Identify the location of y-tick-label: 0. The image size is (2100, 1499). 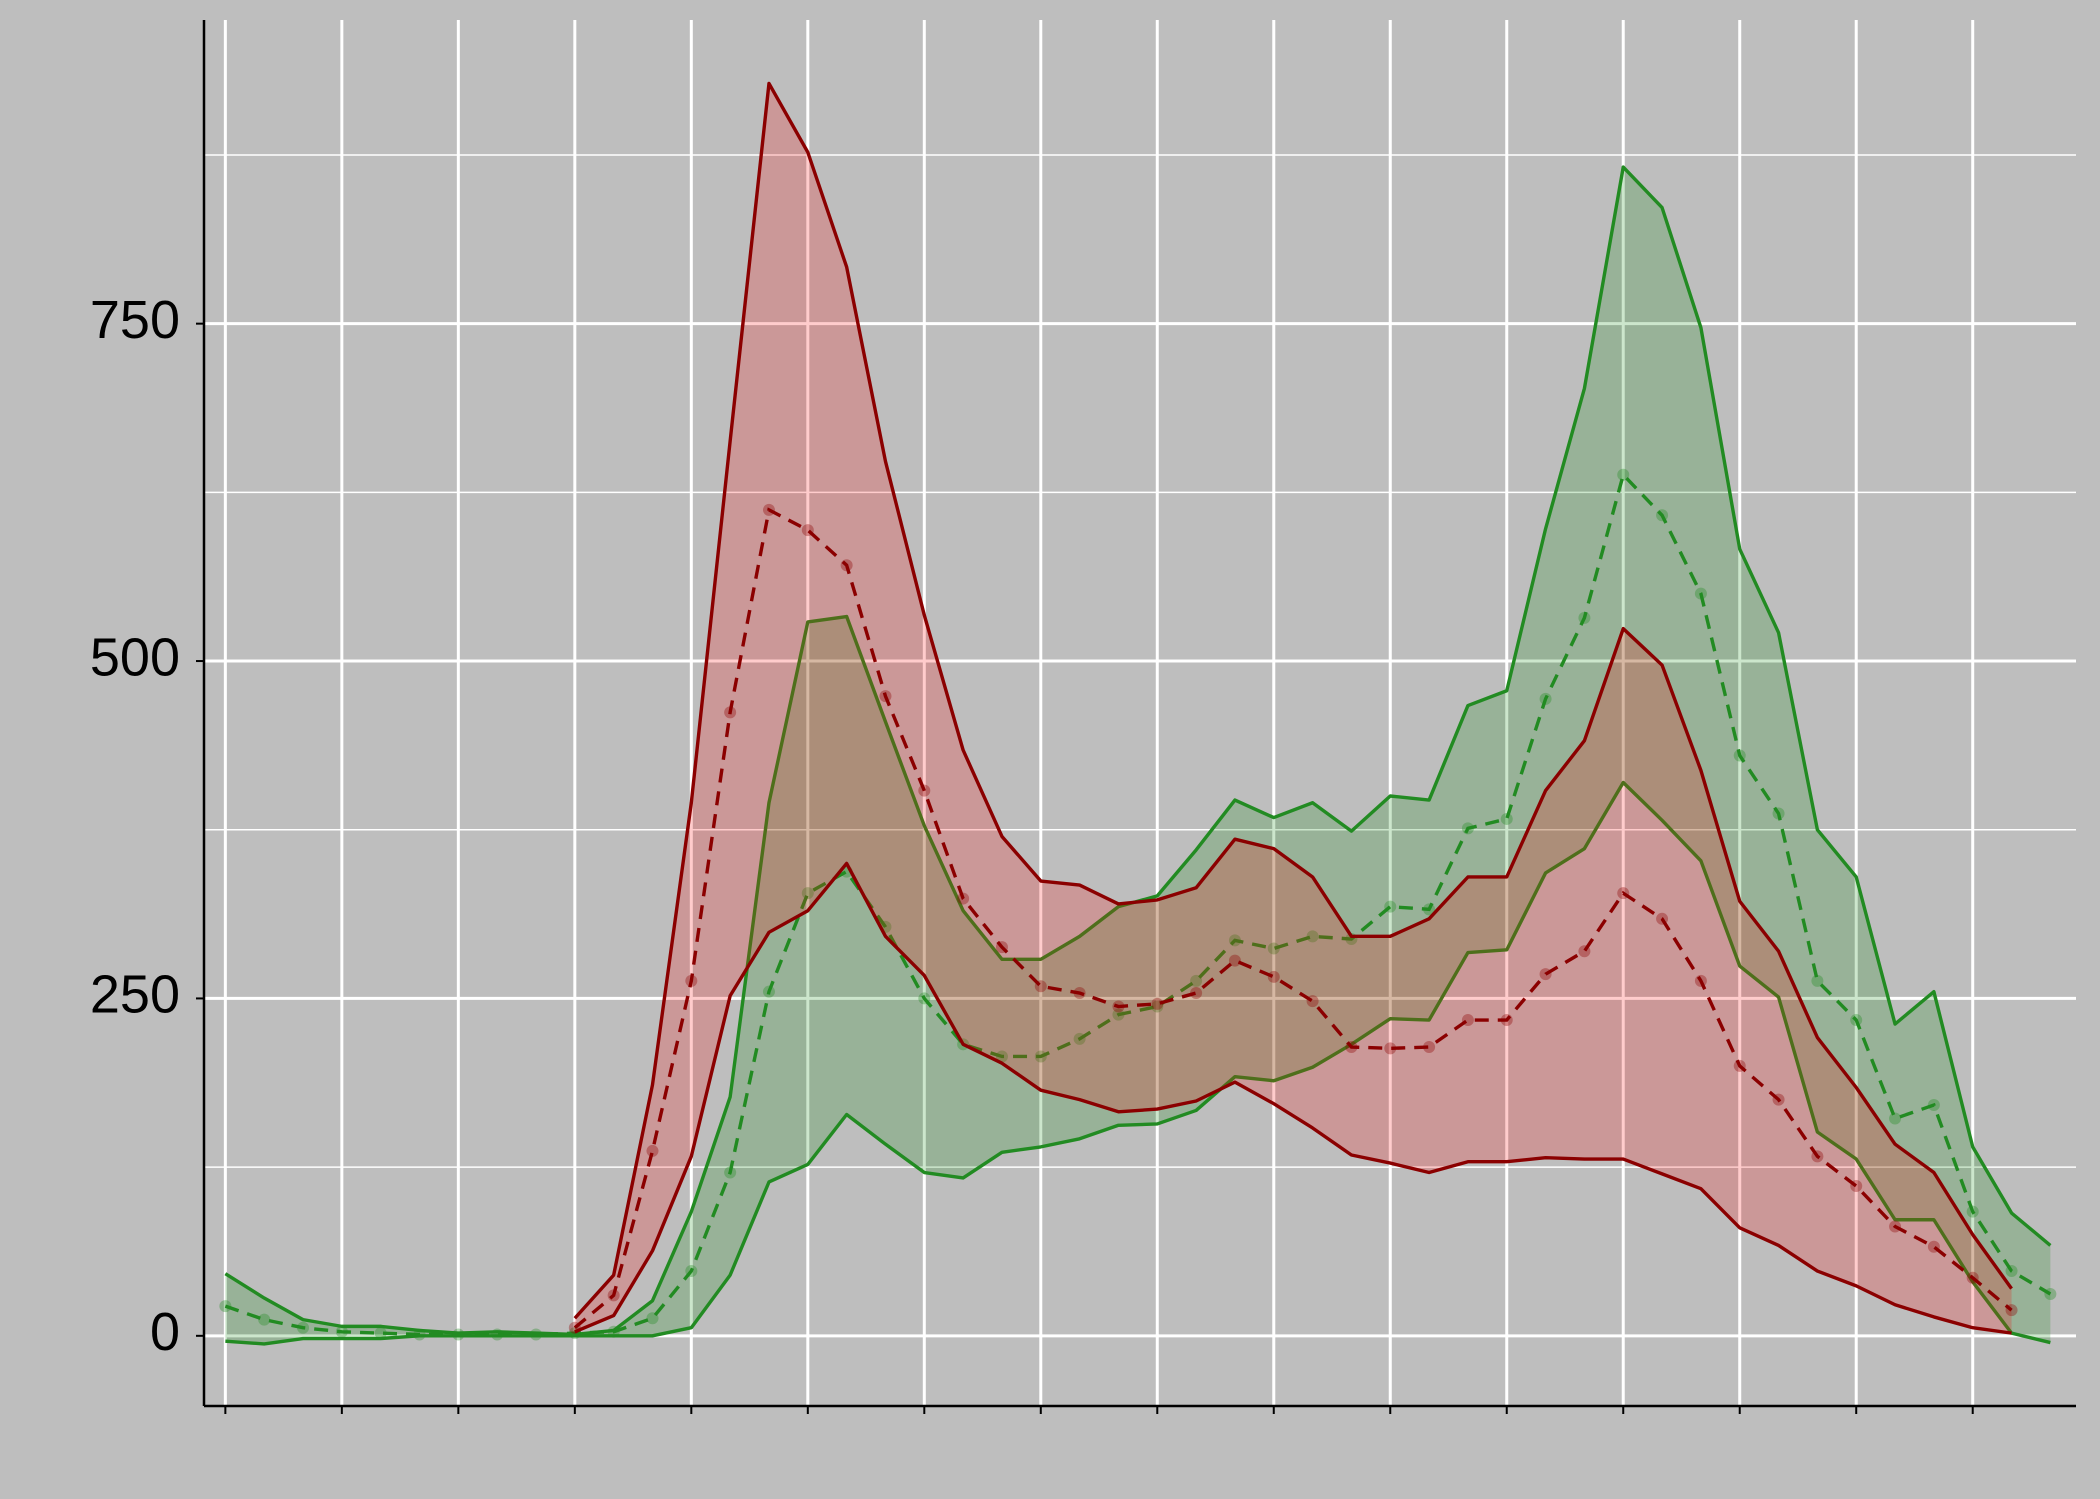
(165, 1332).